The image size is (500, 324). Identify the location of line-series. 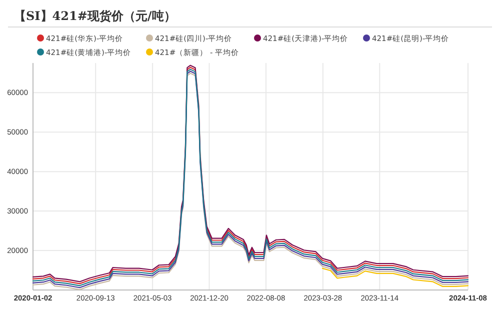
(395, 277).